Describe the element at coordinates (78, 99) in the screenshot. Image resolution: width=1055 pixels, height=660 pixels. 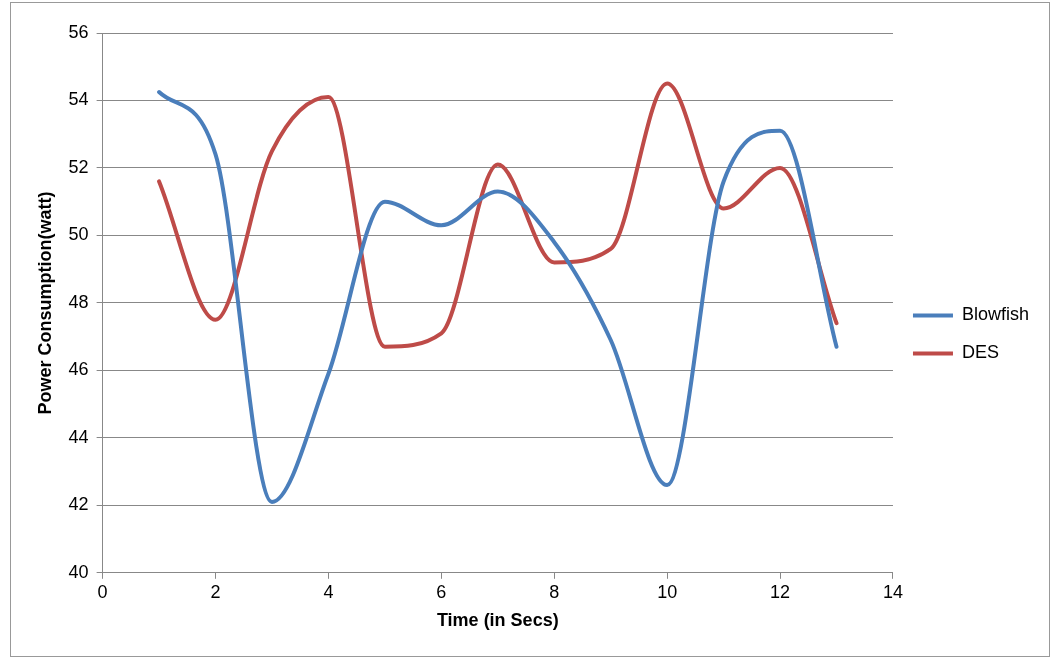
I see `y-tick-label: 54` at that location.